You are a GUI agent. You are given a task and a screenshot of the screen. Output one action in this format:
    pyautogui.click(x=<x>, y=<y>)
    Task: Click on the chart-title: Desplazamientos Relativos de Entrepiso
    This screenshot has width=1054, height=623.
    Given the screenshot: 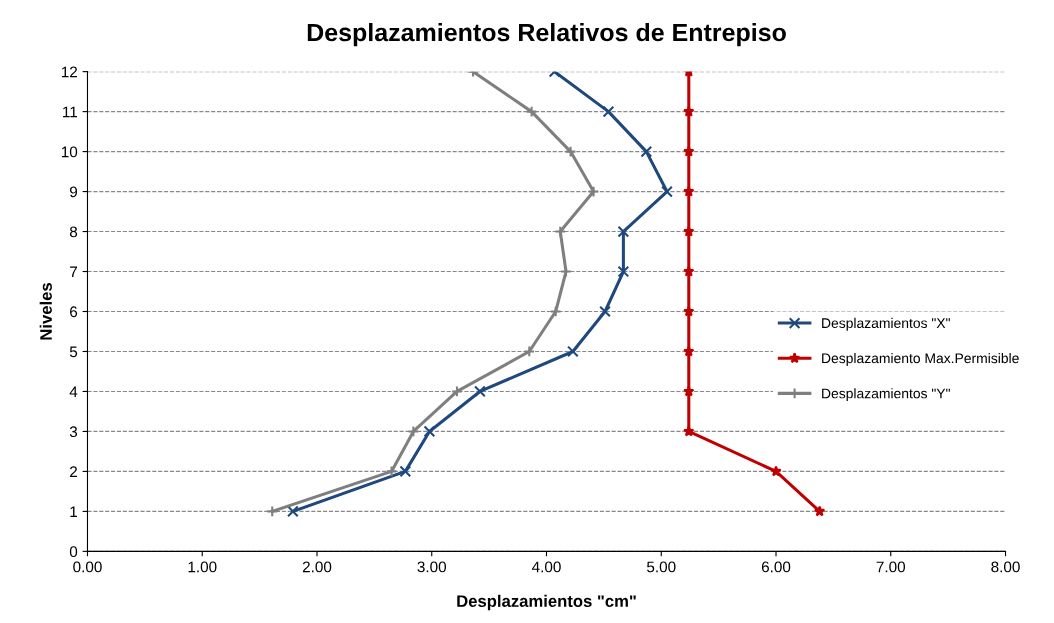 What is the action you would take?
    pyautogui.click(x=546, y=34)
    